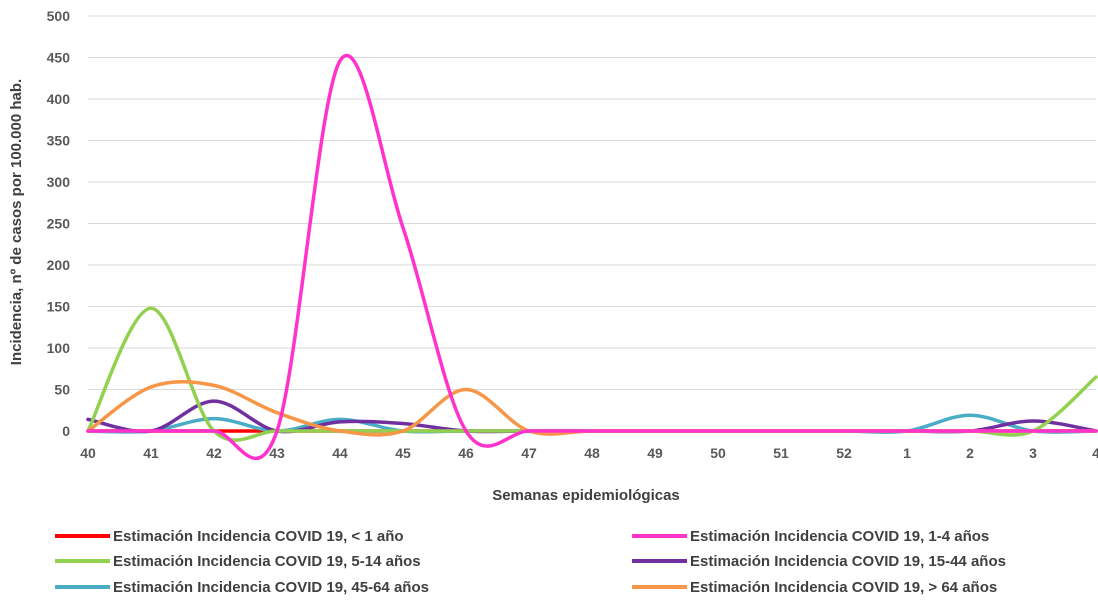  What do you see at coordinates (214, 453) in the screenshot?
I see `x-tick-label: 42` at bounding box center [214, 453].